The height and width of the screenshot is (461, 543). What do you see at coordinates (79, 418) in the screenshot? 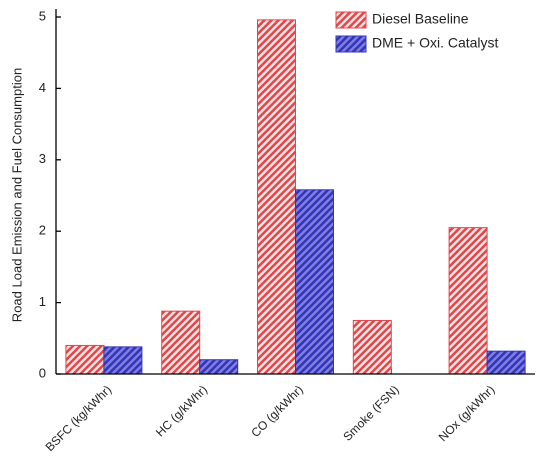
I see `x-tick-label: BSFC (kg/kWhr)` at bounding box center [79, 418].